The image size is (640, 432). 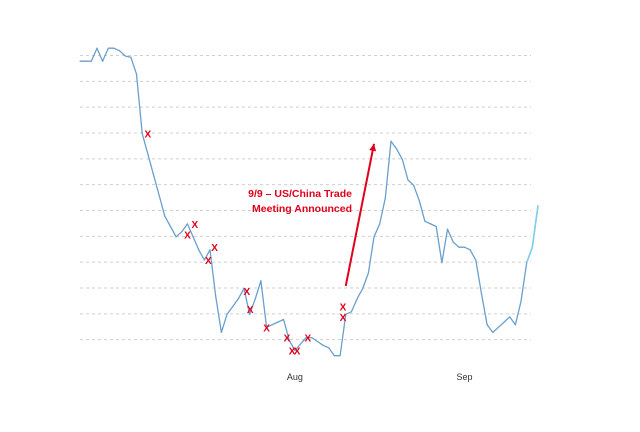 What do you see at coordinates (300, 194) in the screenshot?
I see `annotation-text: 9/9 – US/China Trade` at bounding box center [300, 194].